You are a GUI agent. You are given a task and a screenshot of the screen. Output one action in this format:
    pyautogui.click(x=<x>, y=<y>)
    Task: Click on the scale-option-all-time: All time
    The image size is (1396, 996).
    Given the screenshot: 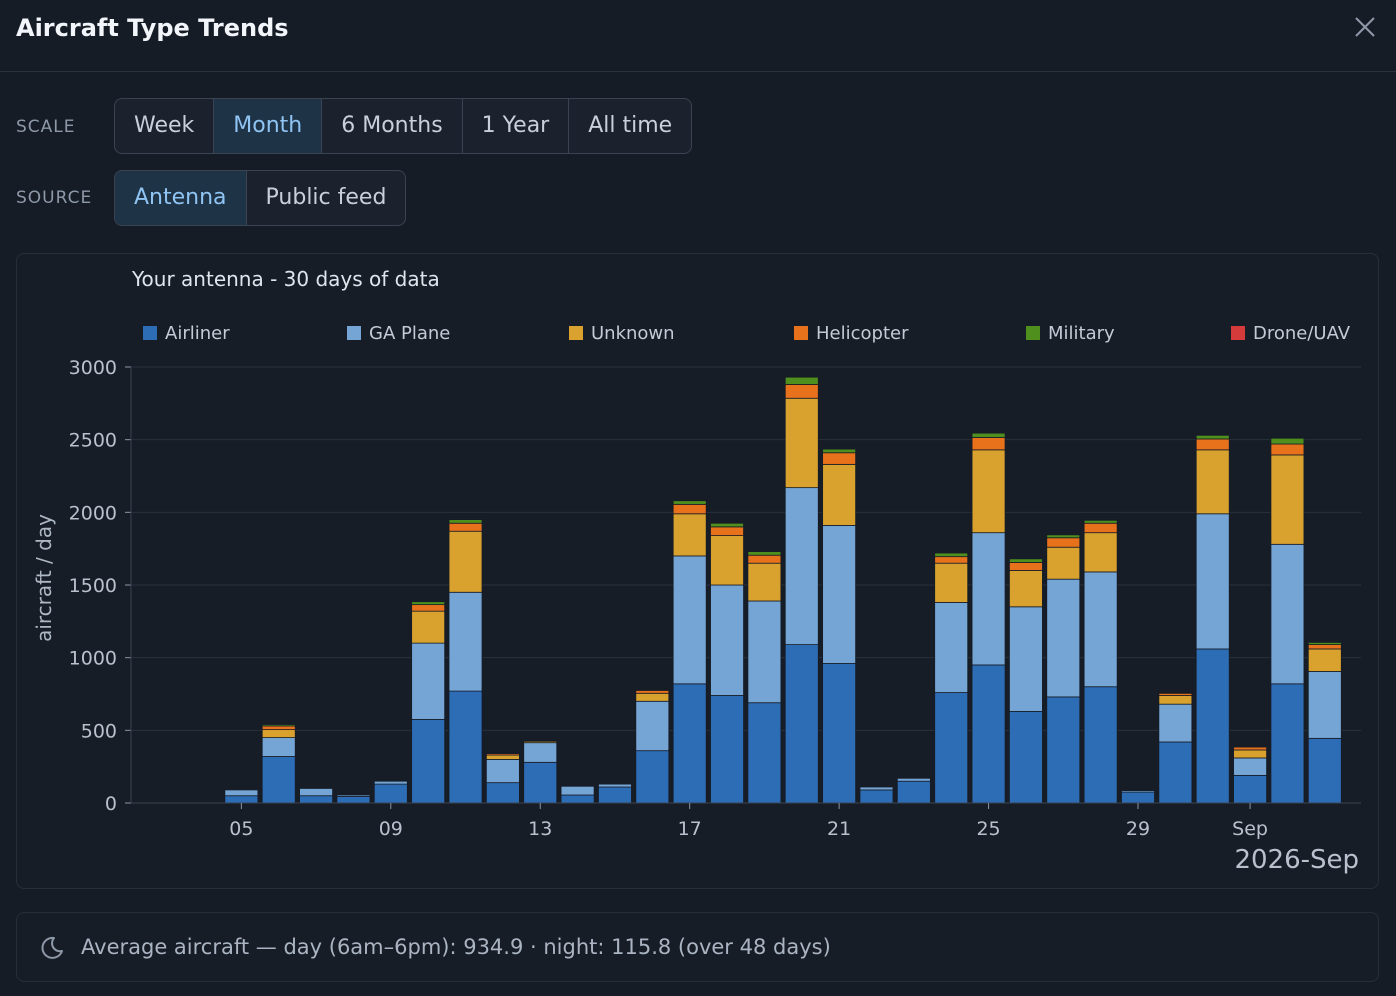 What is the action you would take?
    pyautogui.click(x=630, y=125)
    